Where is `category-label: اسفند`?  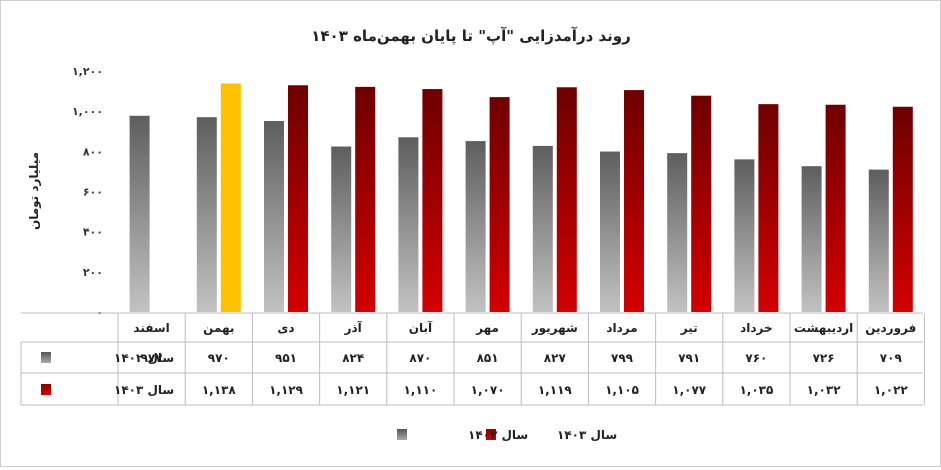 category-label: اسفند is located at coordinates (151, 328).